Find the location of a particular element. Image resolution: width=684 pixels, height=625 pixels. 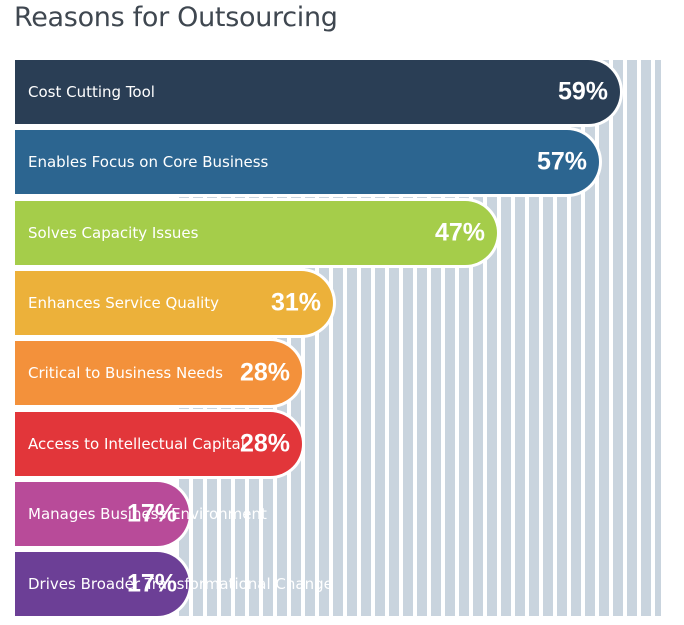

bar: Critical to Business Needs 28% is located at coordinates (158, 373).